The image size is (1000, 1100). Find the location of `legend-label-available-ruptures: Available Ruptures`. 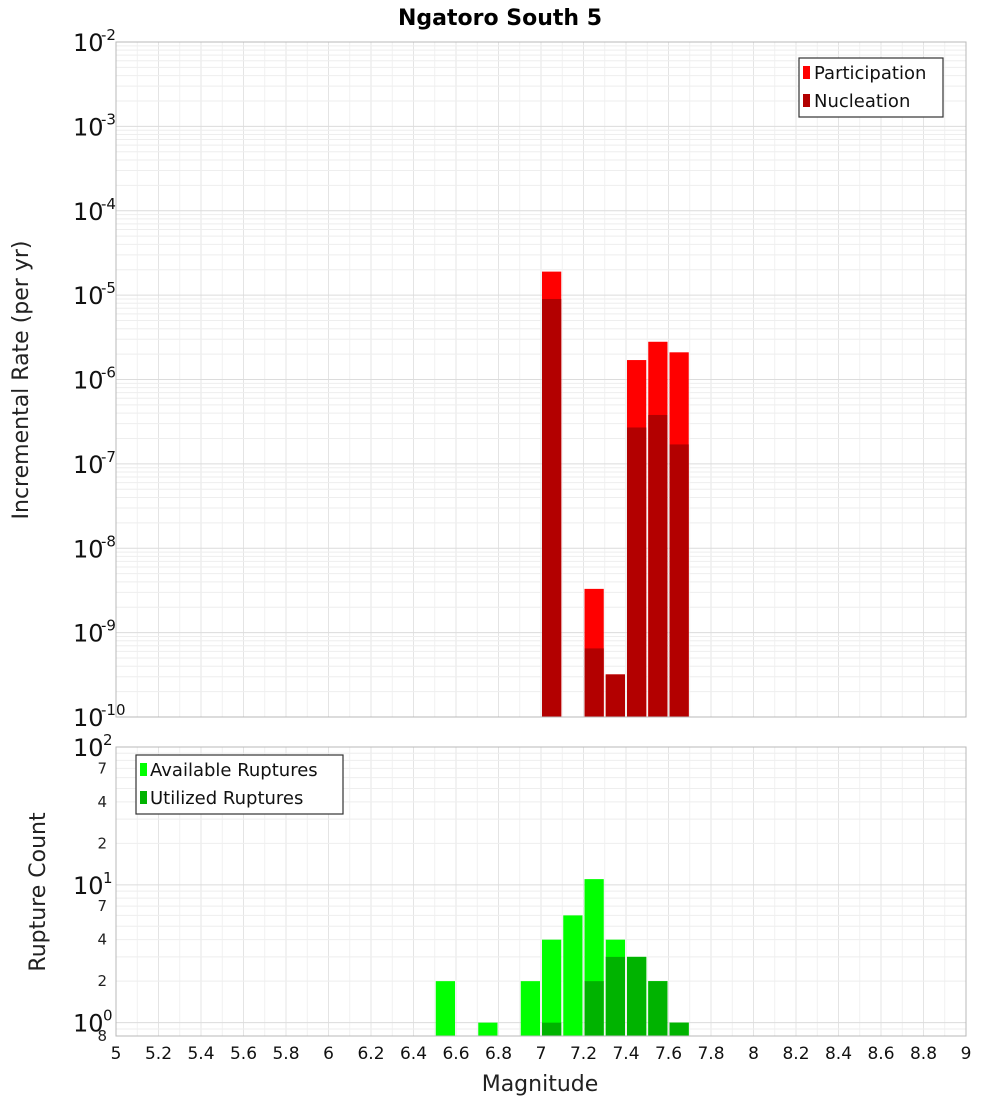

legend-label-available-ruptures: Available Ruptures is located at coordinates (234, 770).